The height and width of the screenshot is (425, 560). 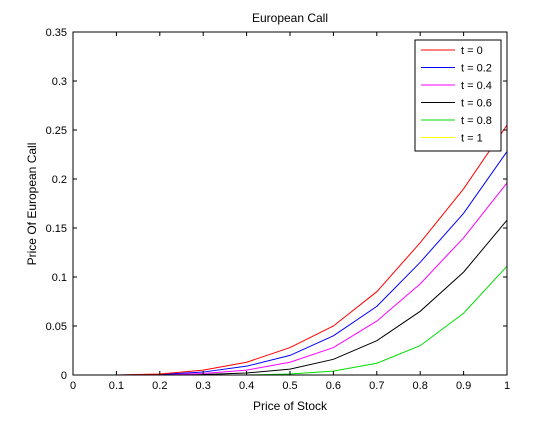 I want to click on legend-label: t = 0.6, so click(x=476, y=104).